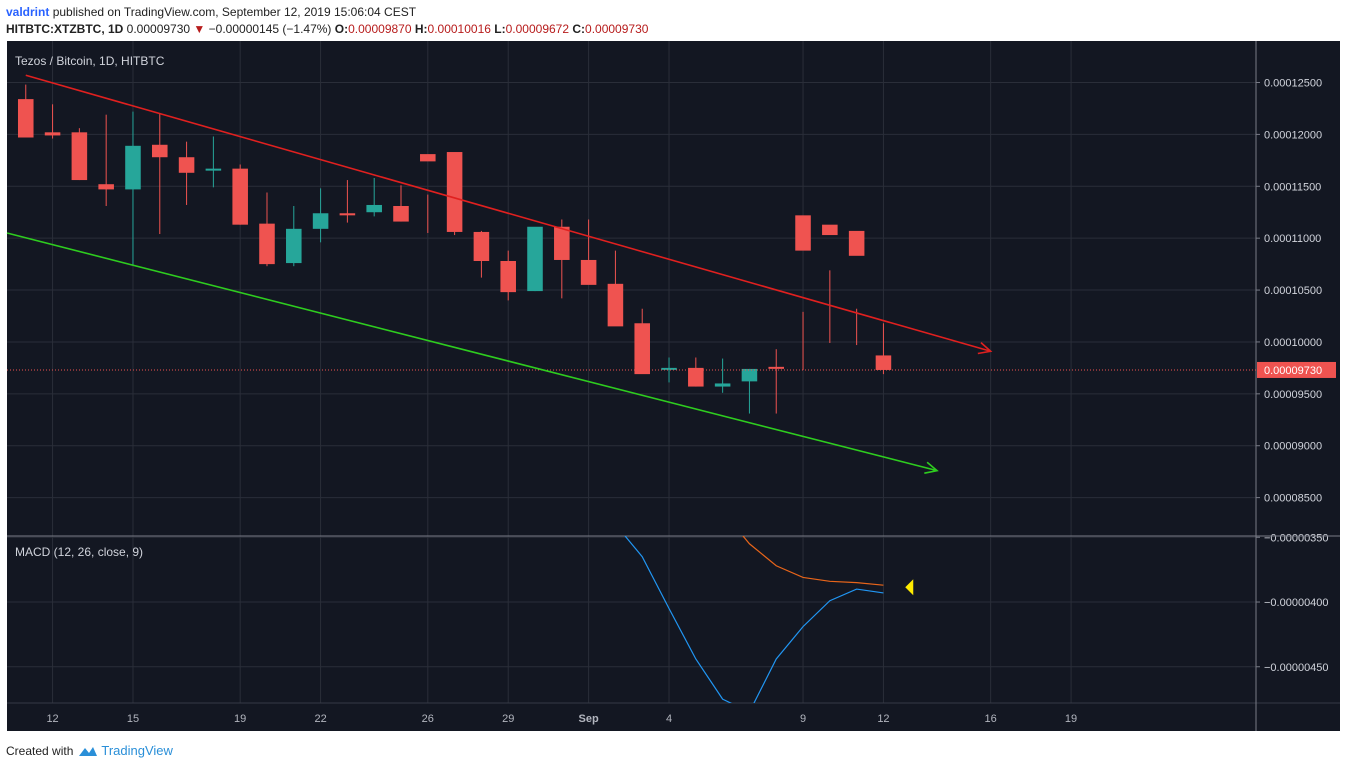  I want to click on symbol-name: HITBTC:XTZBTC, 1D, so click(65, 29).